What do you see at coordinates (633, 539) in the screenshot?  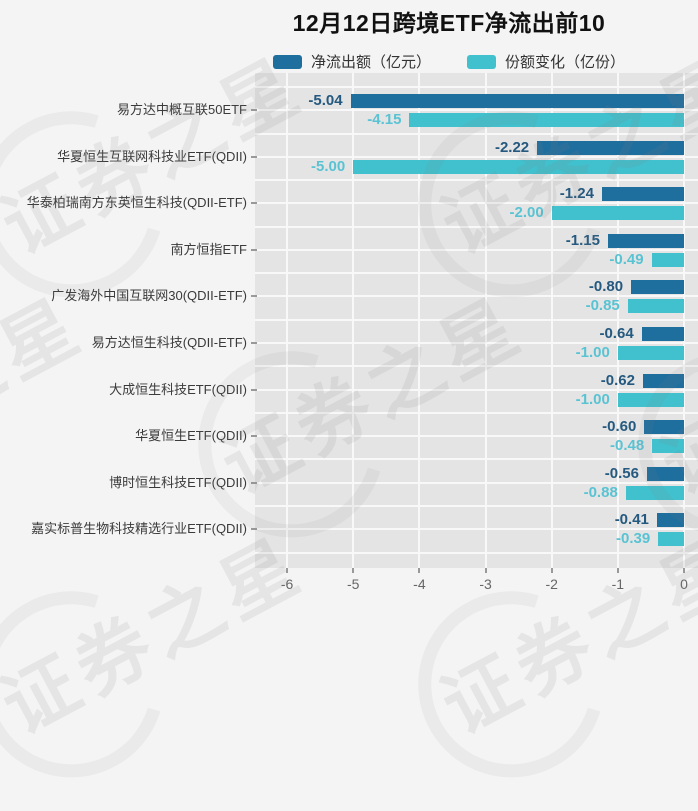 I see `share-change-value-label: -0.39` at bounding box center [633, 539].